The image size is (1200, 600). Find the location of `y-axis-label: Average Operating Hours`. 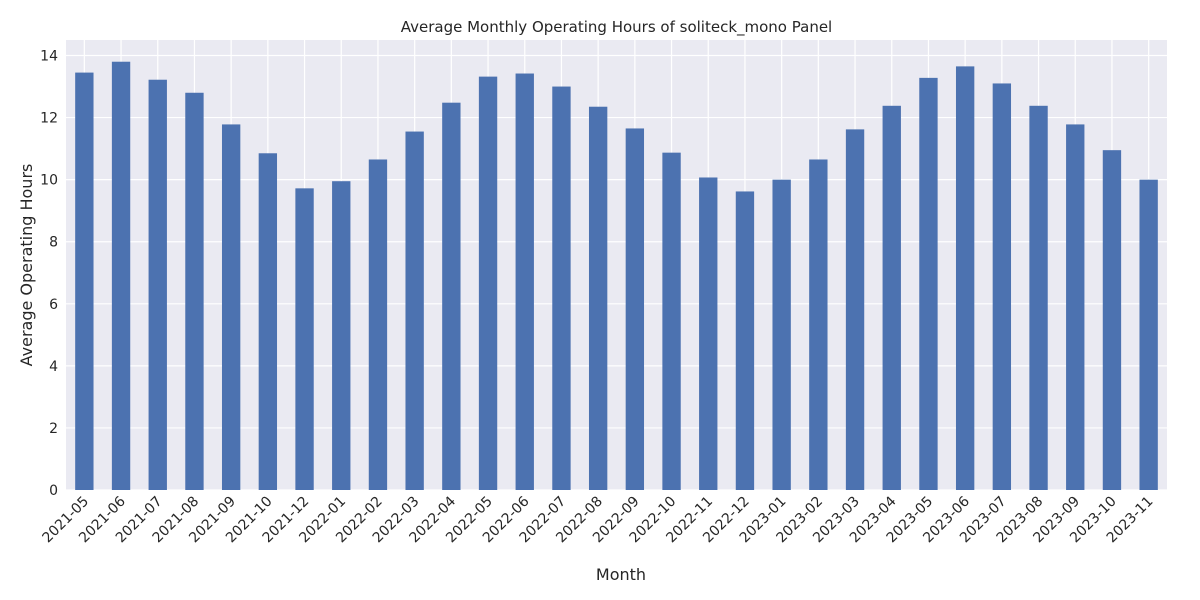

y-axis-label: Average Operating Hours is located at coordinates (26, 265).